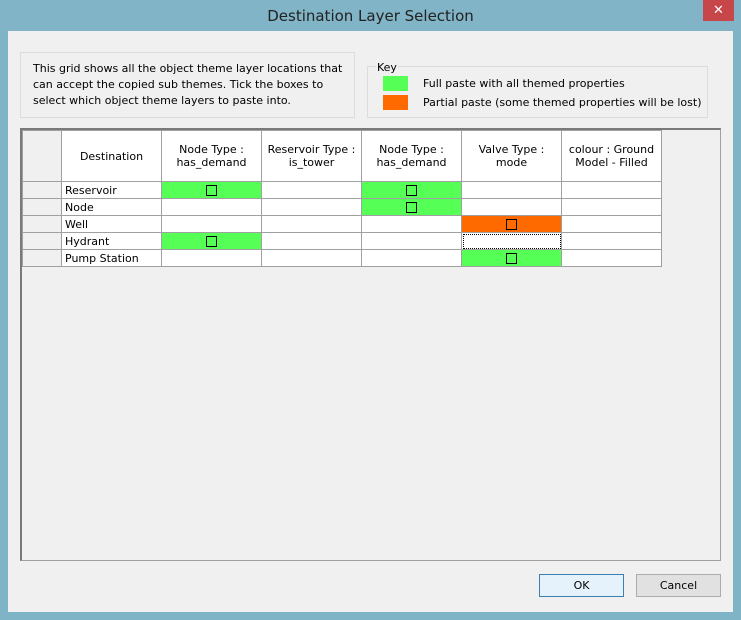 The image size is (741, 620). I want to click on destination-name: Node, so click(111, 207).